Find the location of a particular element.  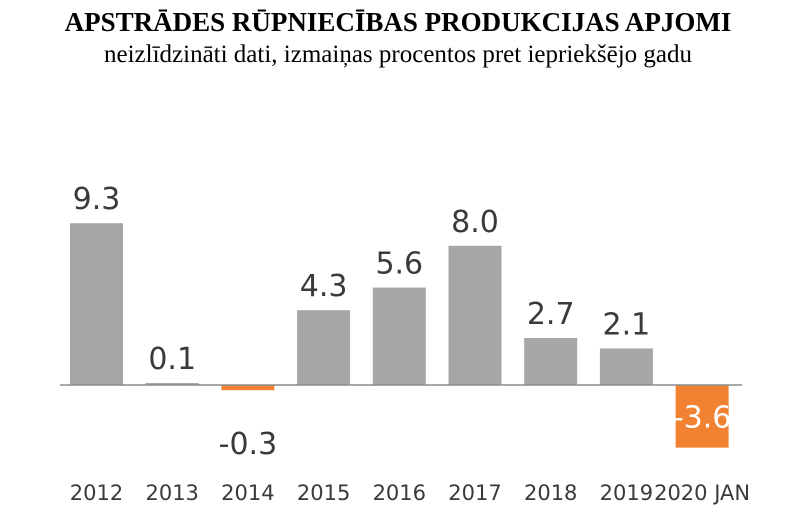

value-label-2017: 8.0 is located at coordinates (475, 222).